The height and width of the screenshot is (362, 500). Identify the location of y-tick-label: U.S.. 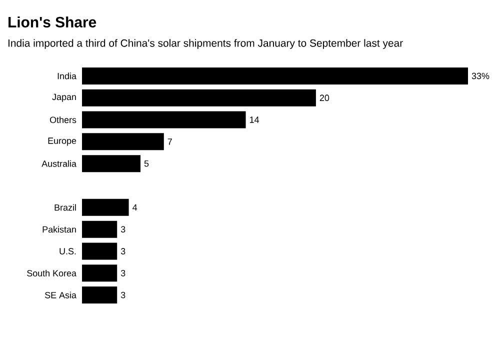
(68, 251).